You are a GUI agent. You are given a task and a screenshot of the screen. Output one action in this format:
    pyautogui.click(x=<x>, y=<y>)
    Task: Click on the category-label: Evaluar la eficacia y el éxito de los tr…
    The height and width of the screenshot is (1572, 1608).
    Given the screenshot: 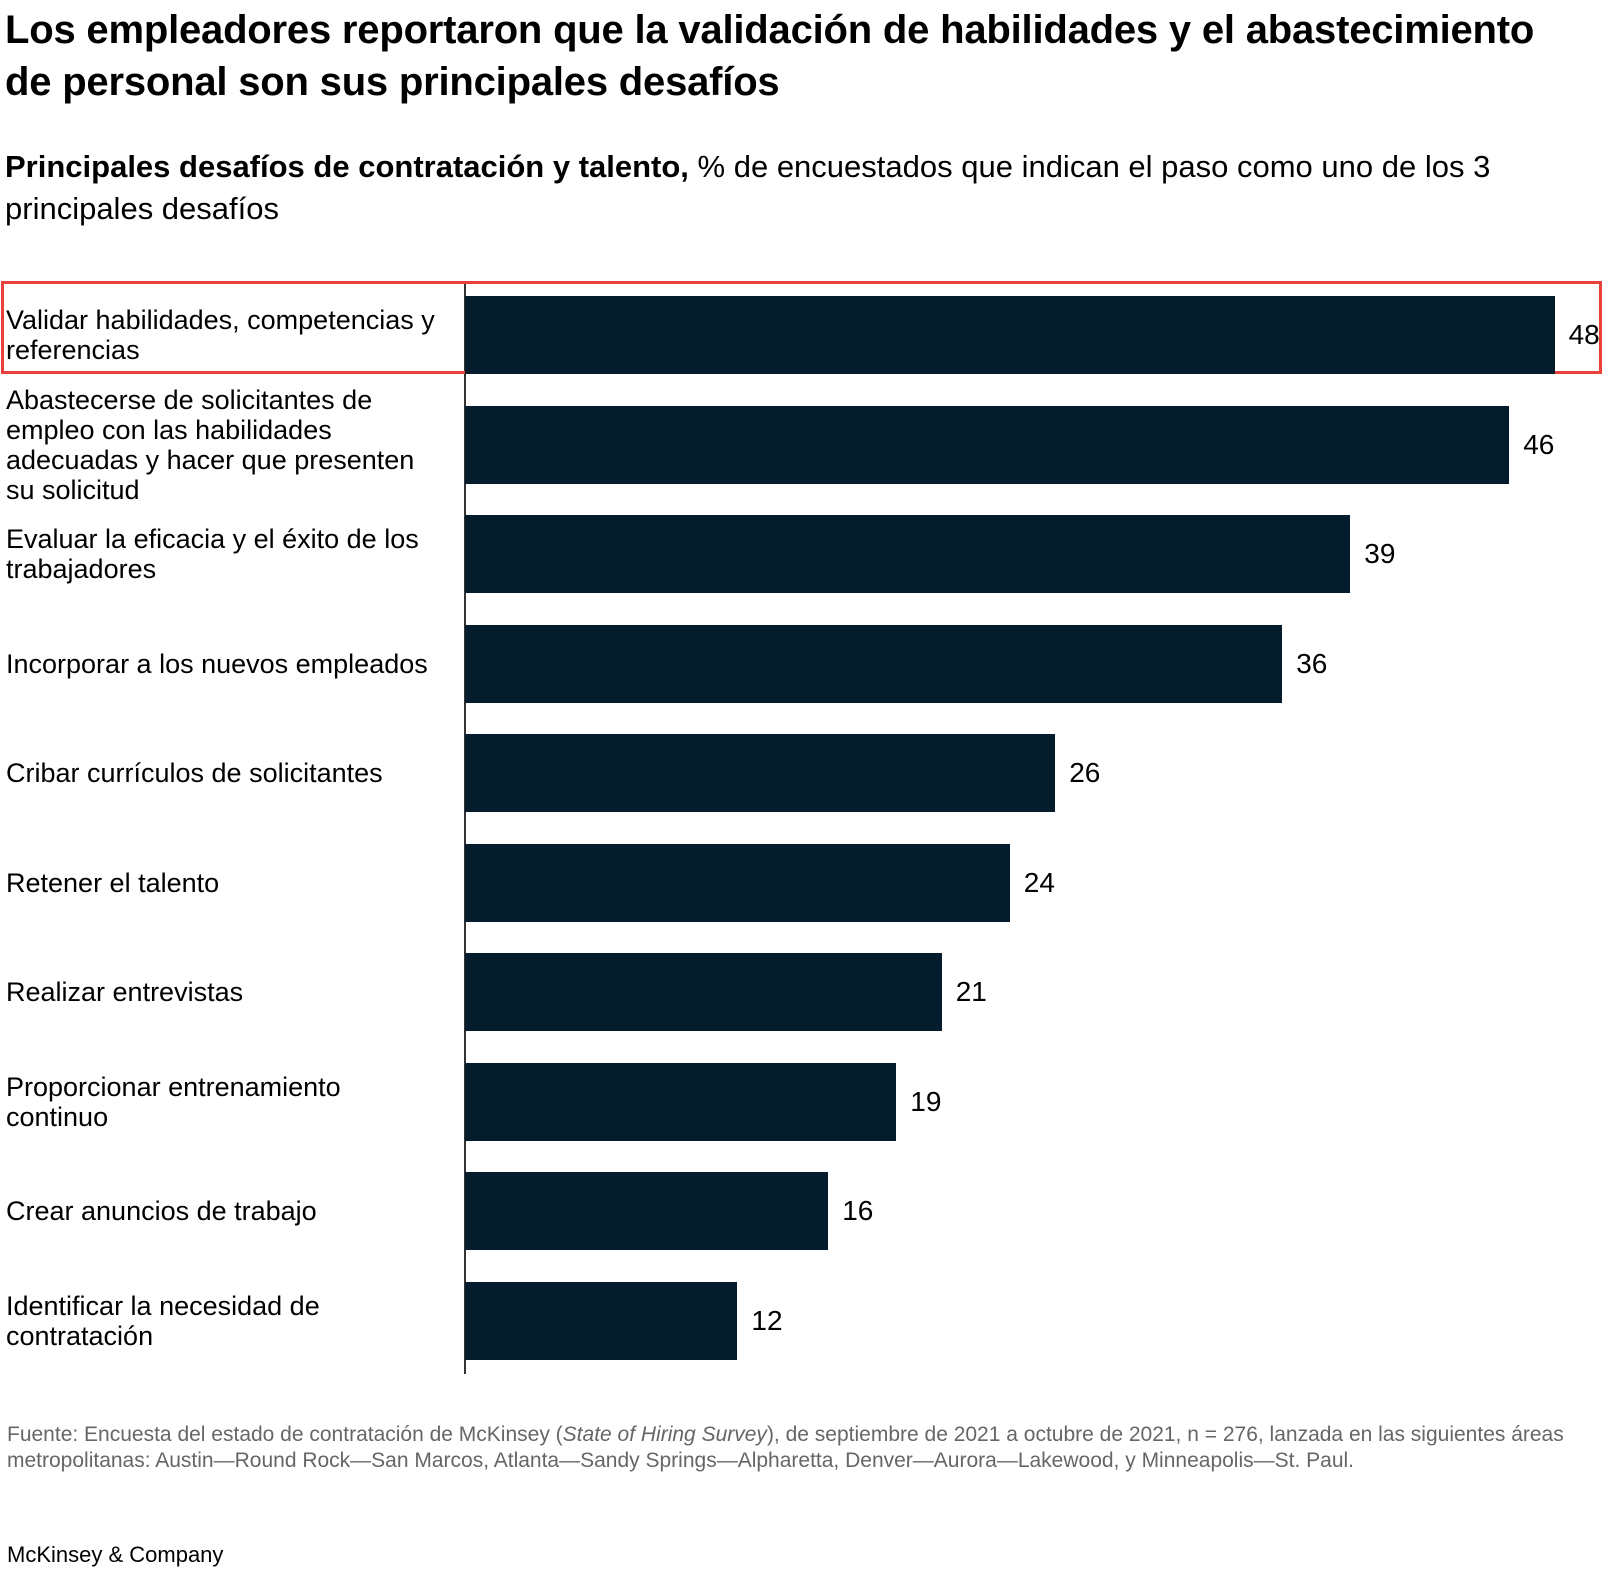 What is the action you would take?
    pyautogui.click(x=212, y=554)
    